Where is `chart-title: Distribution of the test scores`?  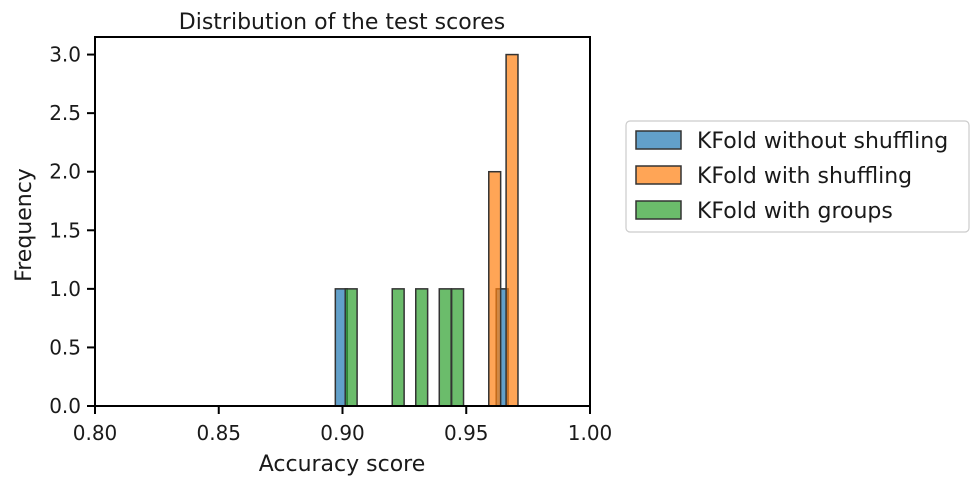 chart-title: Distribution of the test scores is located at coordinates (342, 22).